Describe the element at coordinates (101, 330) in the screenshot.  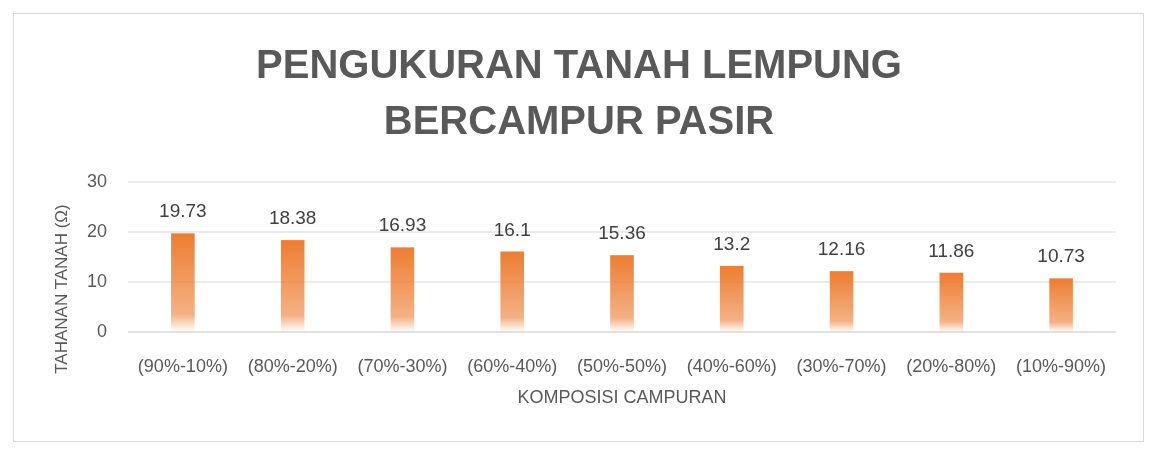
I see `y-tick-label: 0` at that location.